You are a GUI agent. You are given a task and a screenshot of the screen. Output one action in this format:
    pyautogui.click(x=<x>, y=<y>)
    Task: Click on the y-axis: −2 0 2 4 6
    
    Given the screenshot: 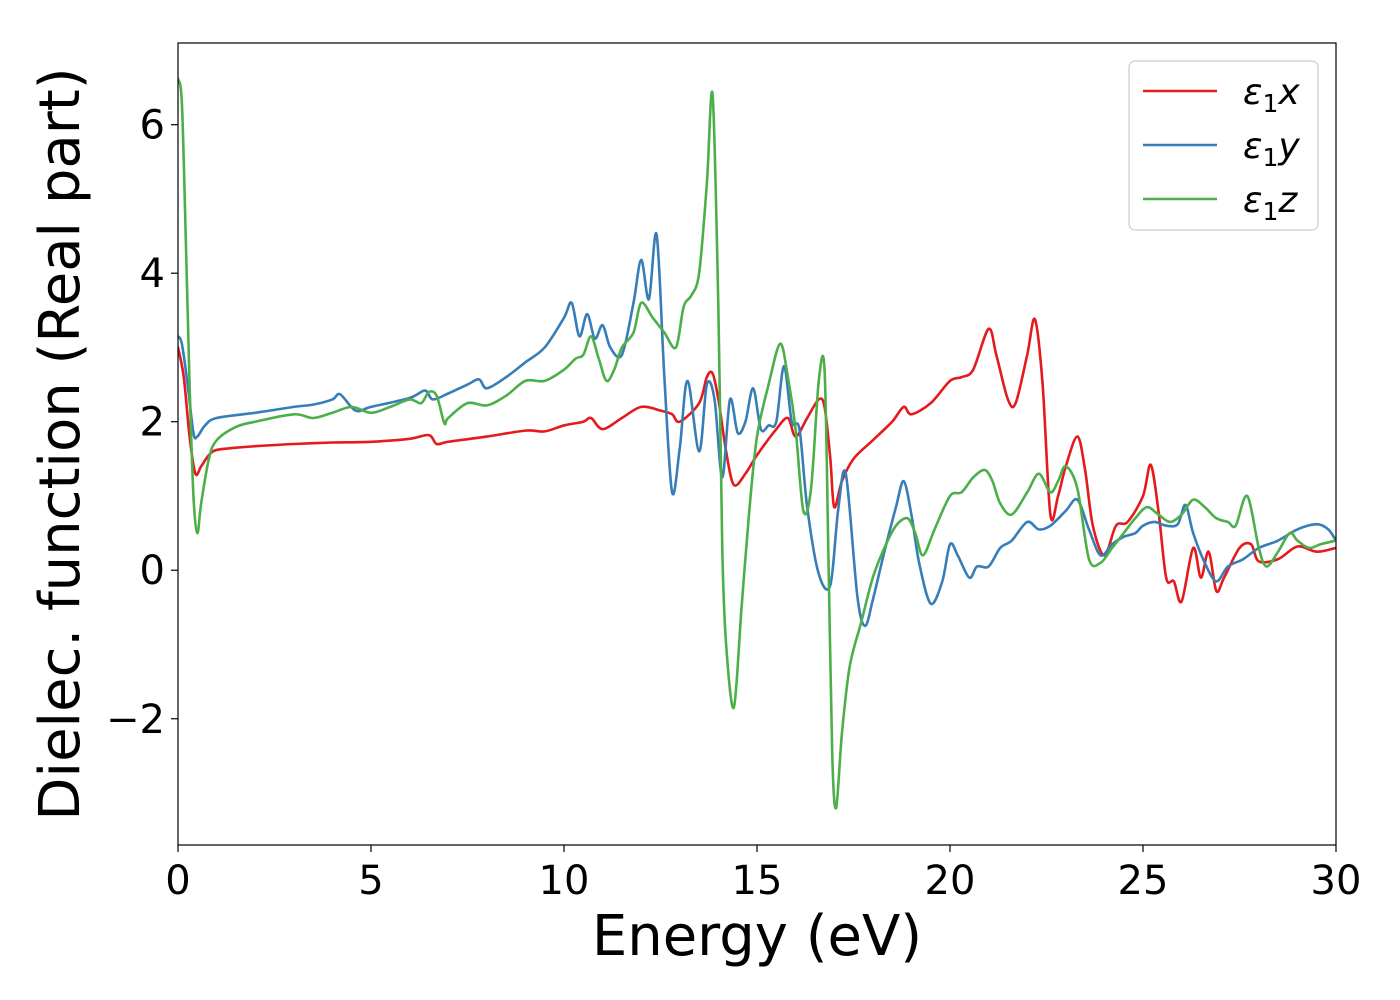 What is the action you would take?
    pyautogui.click(x=142, y=423)
    